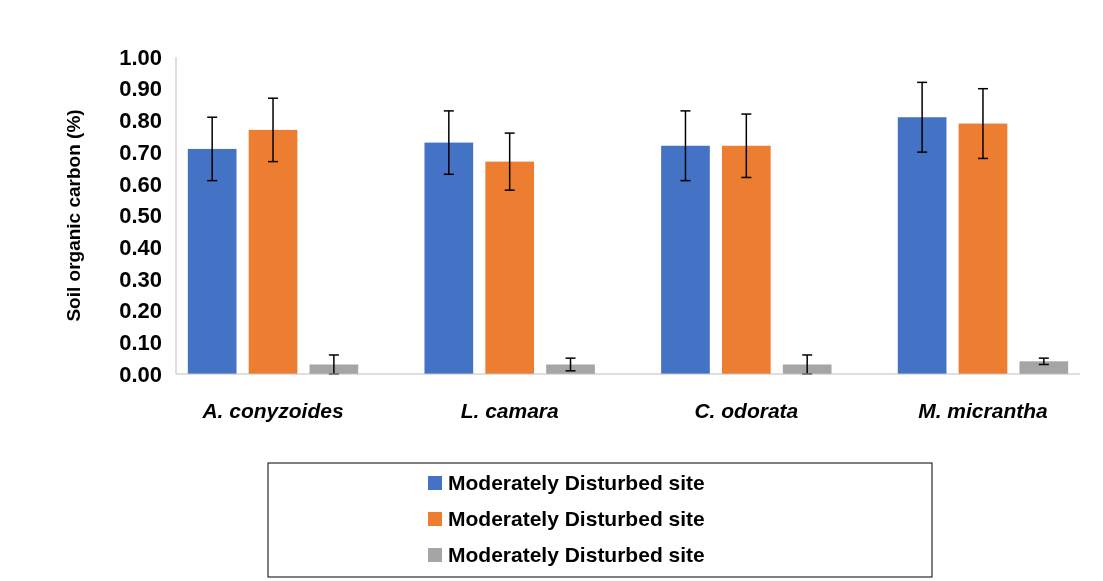  I want to click on y-tick-label: 0.90, so click(140, 89).